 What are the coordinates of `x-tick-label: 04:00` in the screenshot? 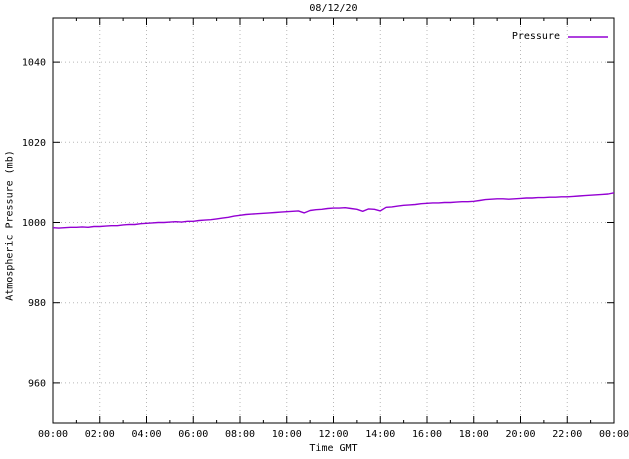 It's located at (146, 434).